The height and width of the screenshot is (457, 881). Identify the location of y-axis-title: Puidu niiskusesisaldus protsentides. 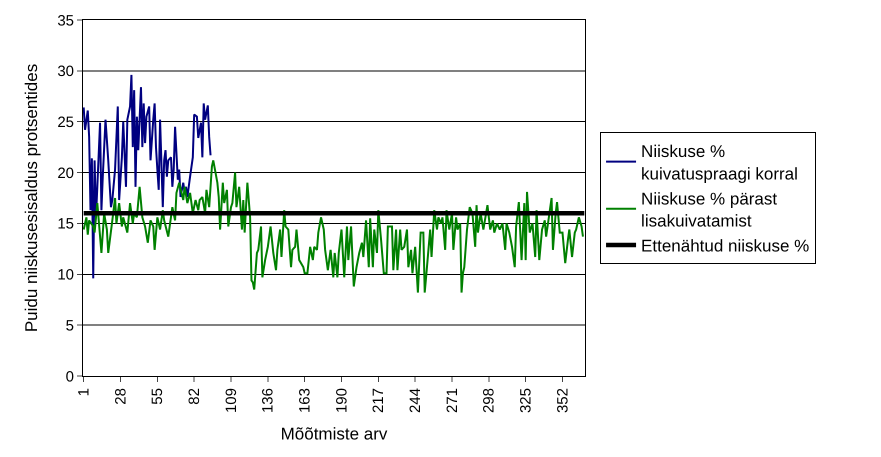
(31, 198).